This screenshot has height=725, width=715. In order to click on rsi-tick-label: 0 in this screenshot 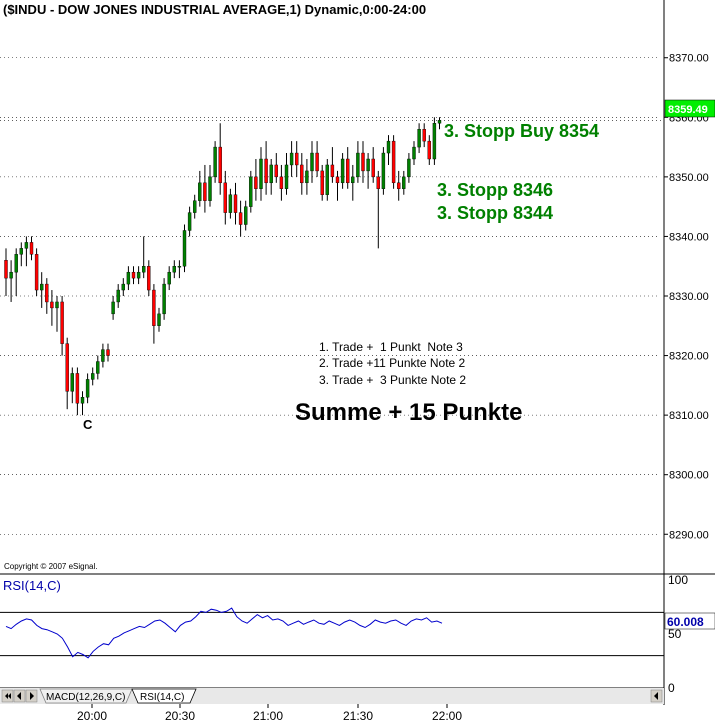, I will do `click(671, 688)`.